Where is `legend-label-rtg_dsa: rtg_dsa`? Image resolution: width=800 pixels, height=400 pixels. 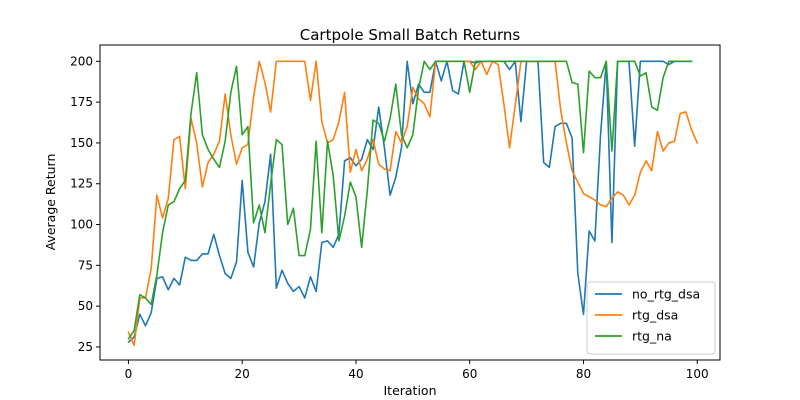
legend-label-rtg_dsa: rtg_dsa is located at coordinates (655, 315).